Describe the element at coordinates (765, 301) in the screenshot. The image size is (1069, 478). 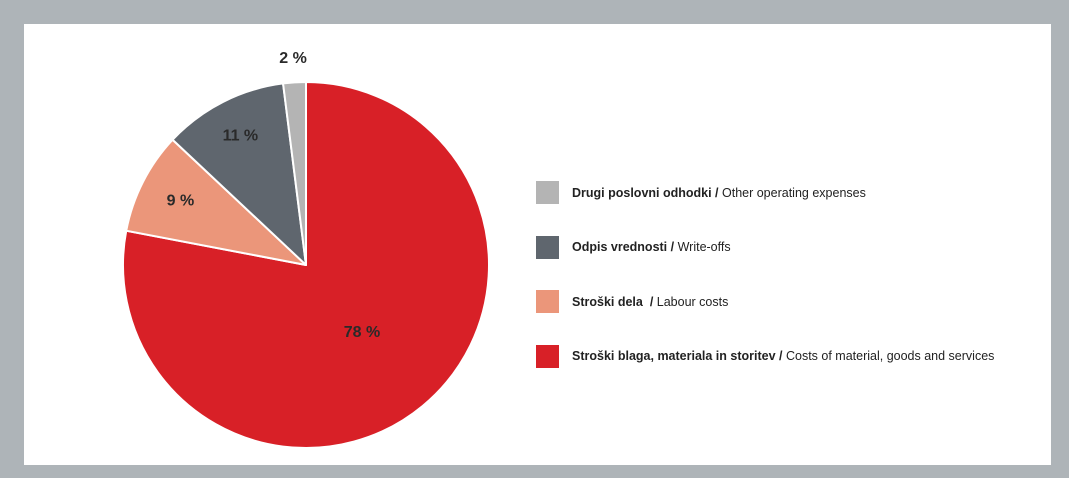
I see `legend-item: Stroški dela / Labour costs` at that location.